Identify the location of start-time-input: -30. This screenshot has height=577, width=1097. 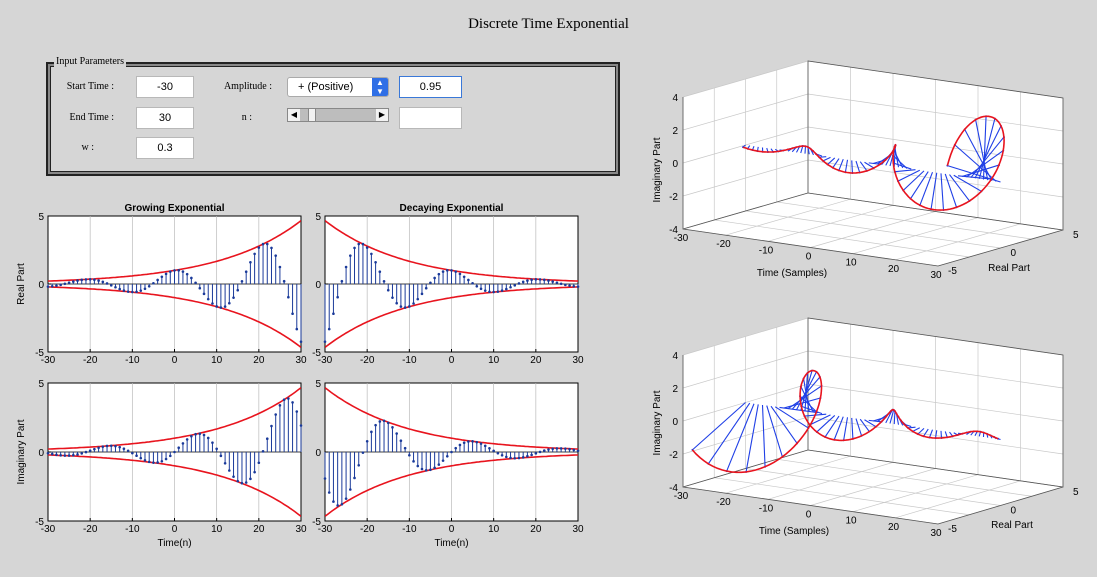
(165, 87).